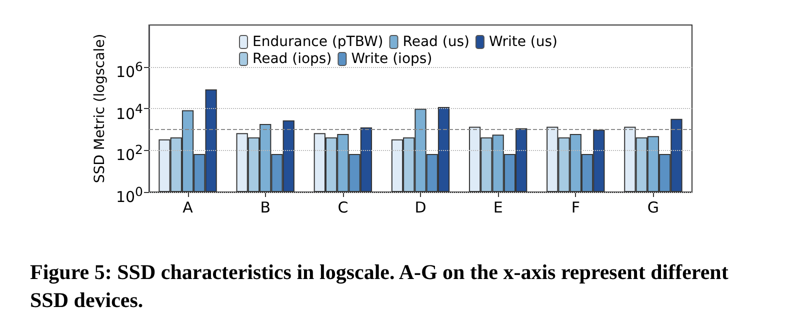 The height and width of the screenshot is (336, 806). What do you see at coordinates (653, 207) in the screenshot?
I see `x-tick-label: G` at bounding box center [653, 207].